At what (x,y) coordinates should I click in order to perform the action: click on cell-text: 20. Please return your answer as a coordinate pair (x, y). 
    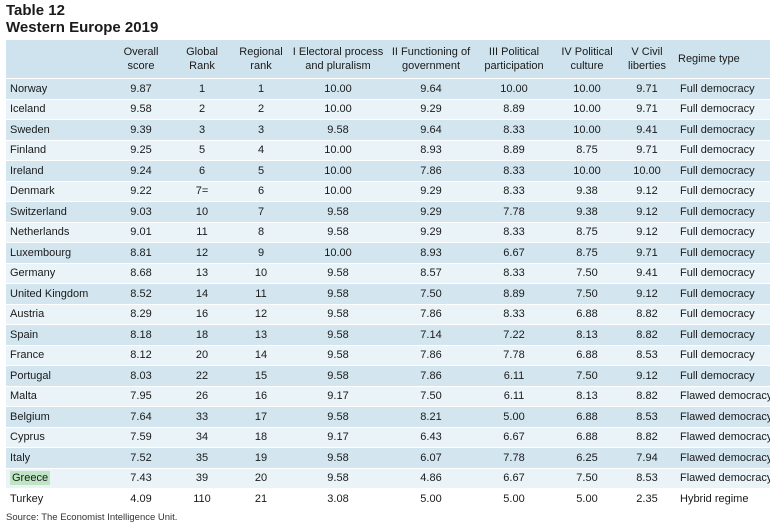
    Looking at the image, I should click on (202, 355).